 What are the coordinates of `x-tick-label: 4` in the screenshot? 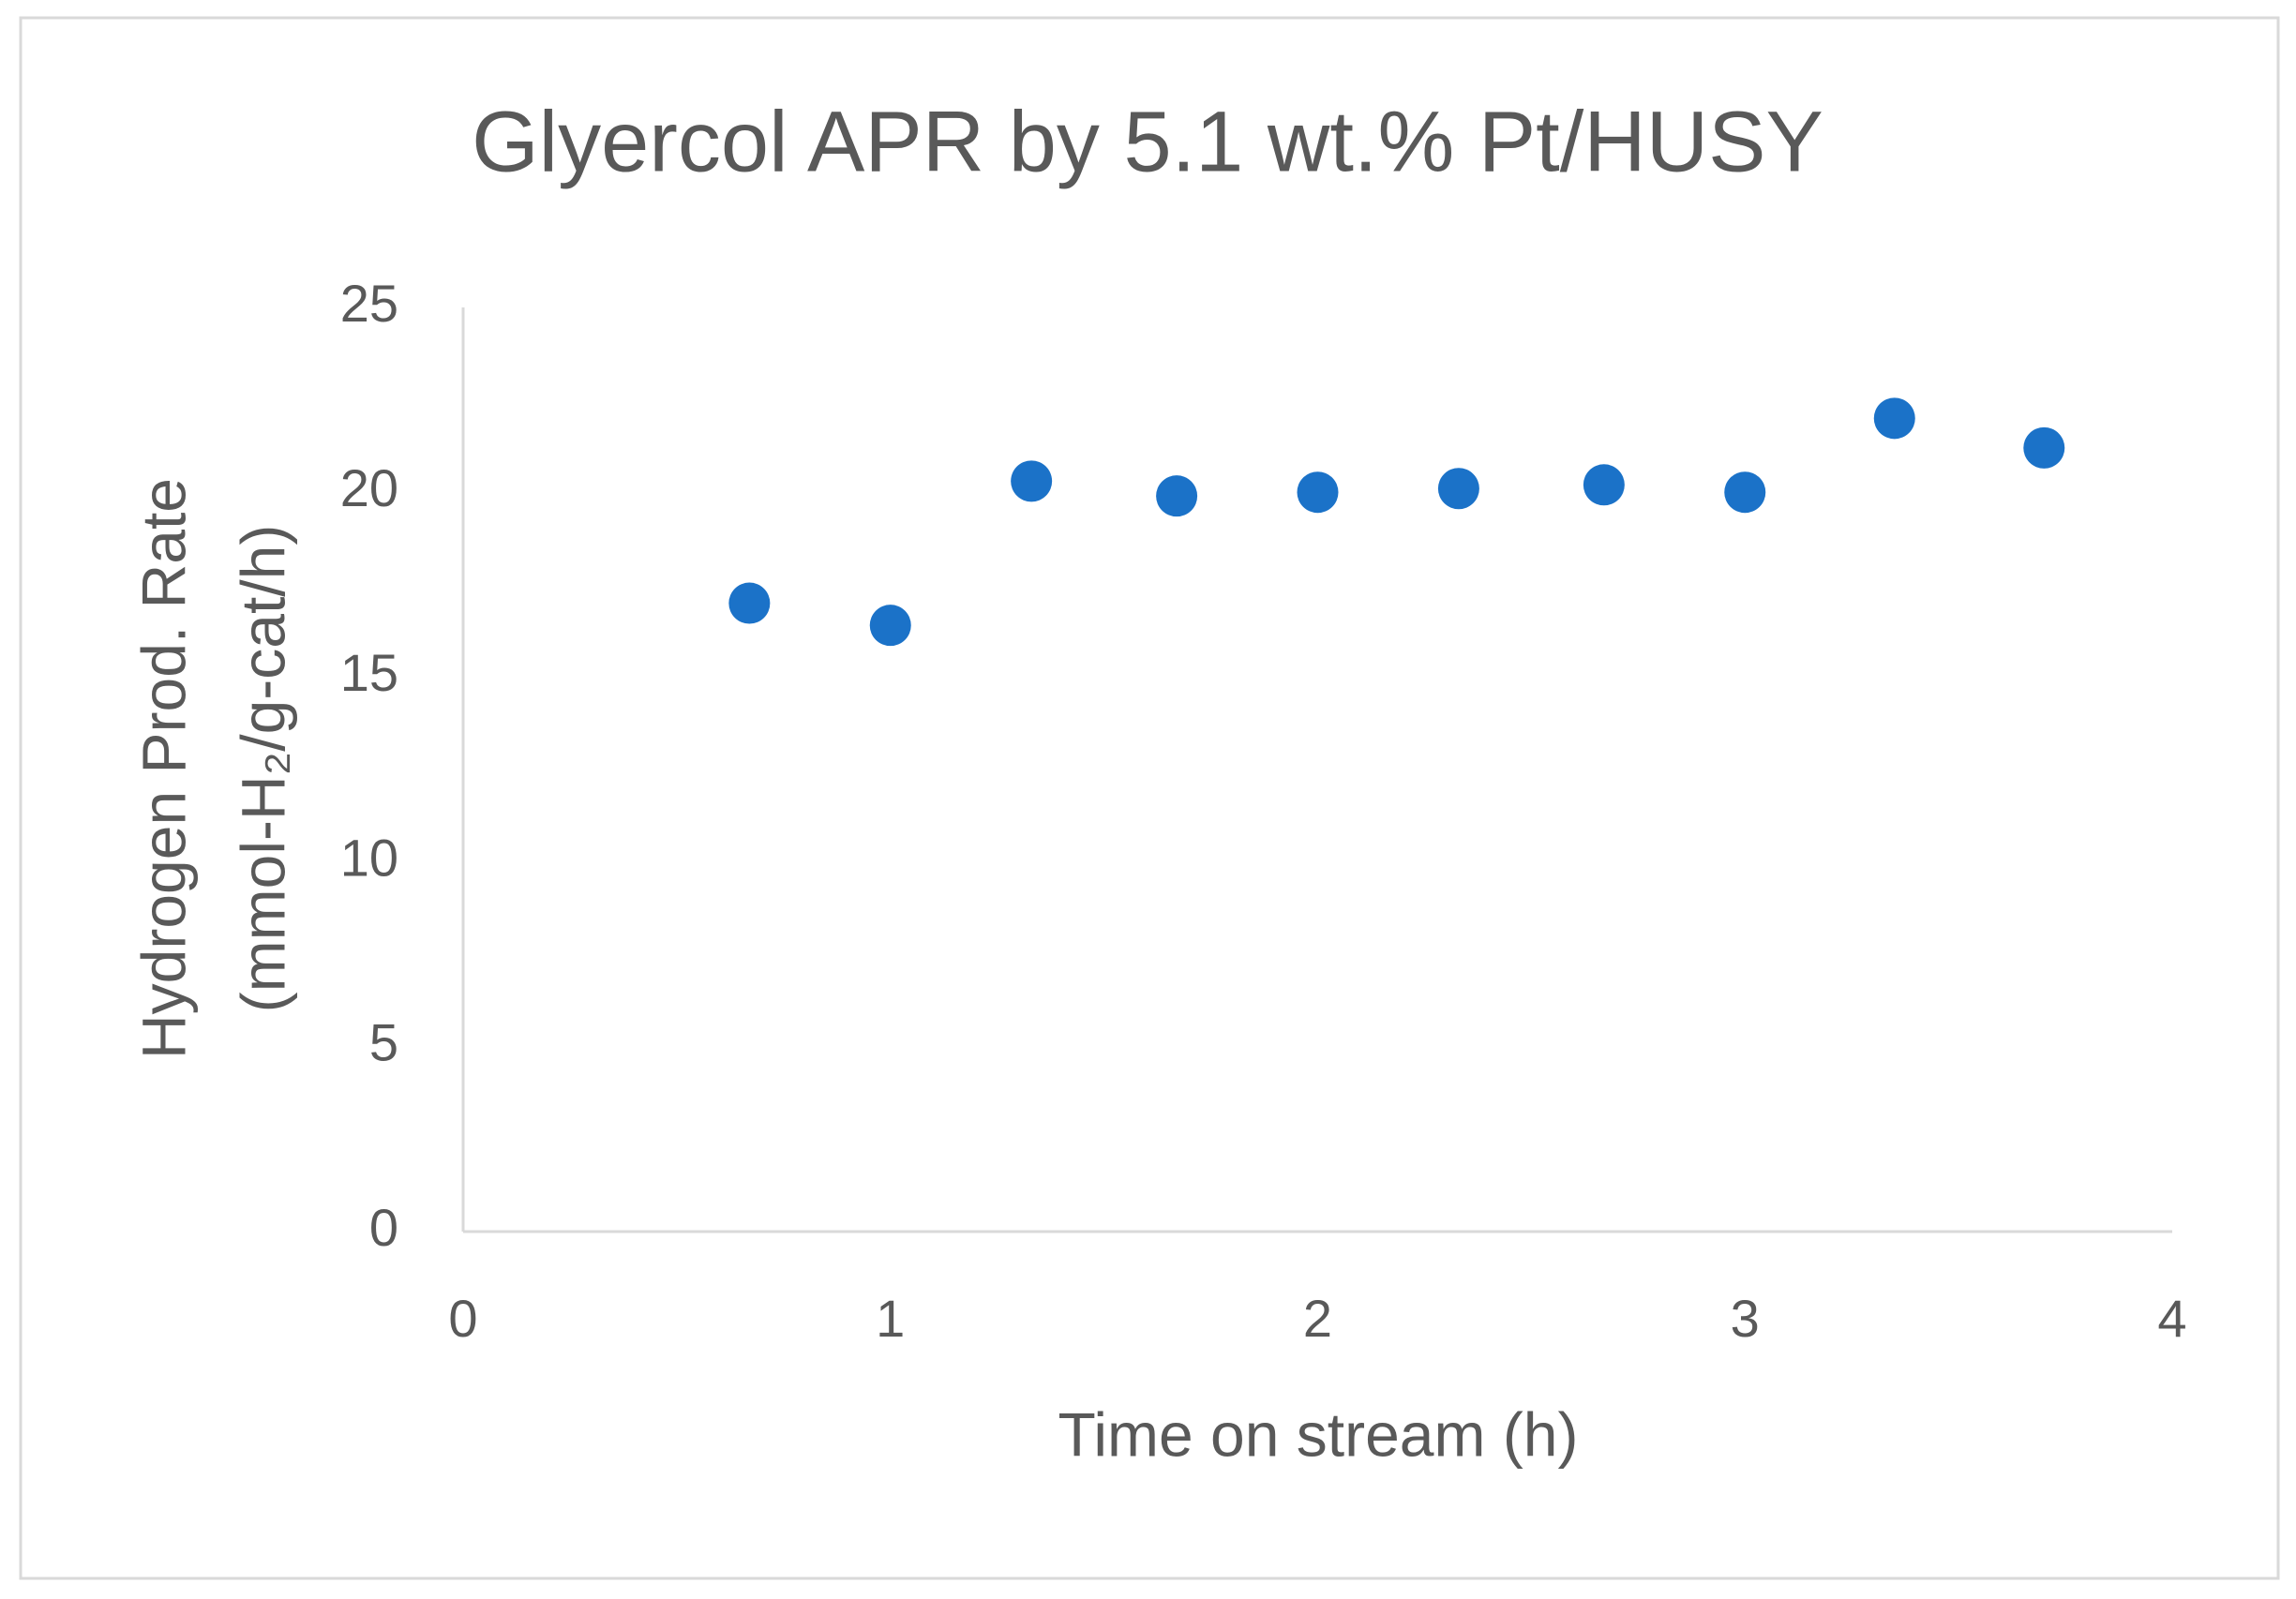 It's located at (2171, 1318).